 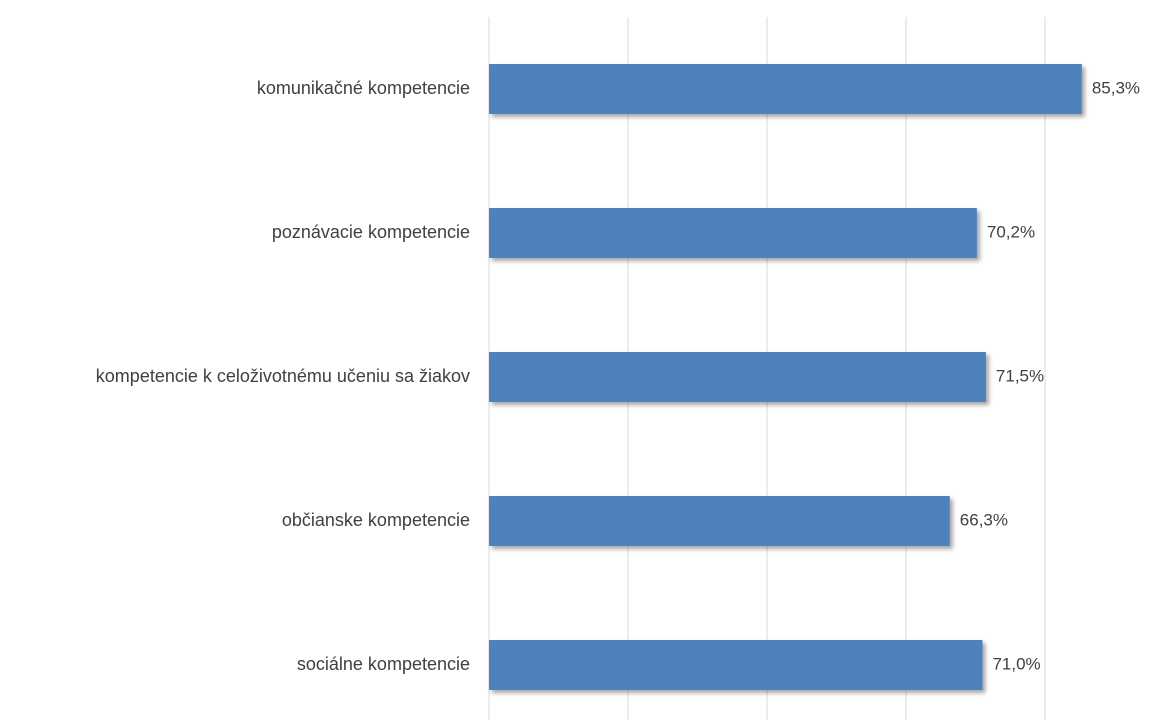 What do you see at coordinates (984, 519) in the screenshot?
I see `value-label: 66,3%` at bounding box center [984, 519].